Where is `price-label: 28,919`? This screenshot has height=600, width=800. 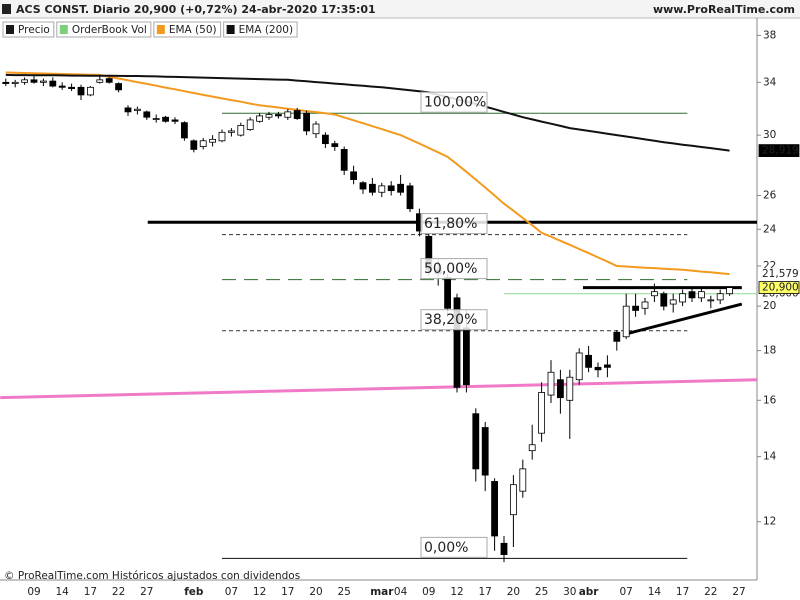
price-label: 28,919 is located at coordinates (780, 151).